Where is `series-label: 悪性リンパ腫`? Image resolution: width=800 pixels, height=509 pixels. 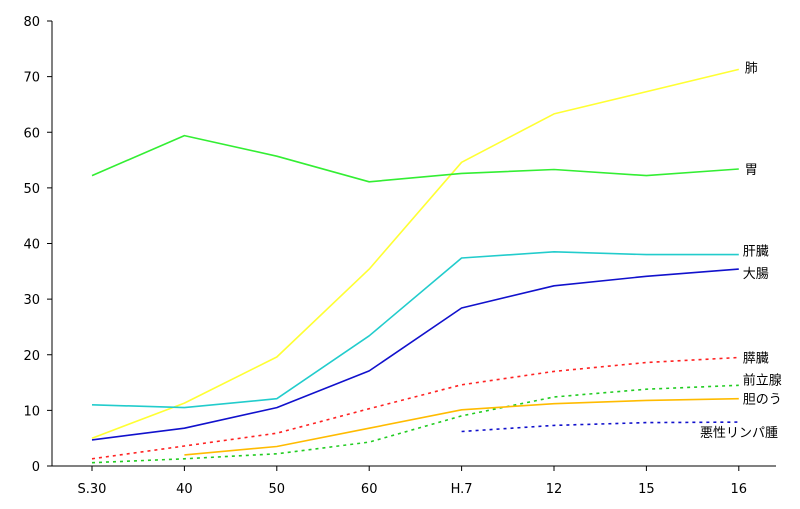
series-label: 悪性リンパ腫 is located at coordinates (739, 433).